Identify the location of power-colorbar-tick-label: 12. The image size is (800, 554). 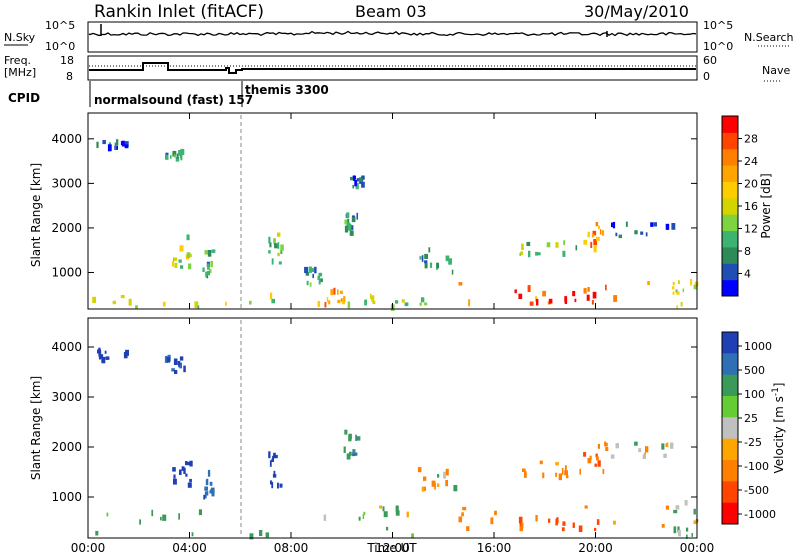
(751, 229).